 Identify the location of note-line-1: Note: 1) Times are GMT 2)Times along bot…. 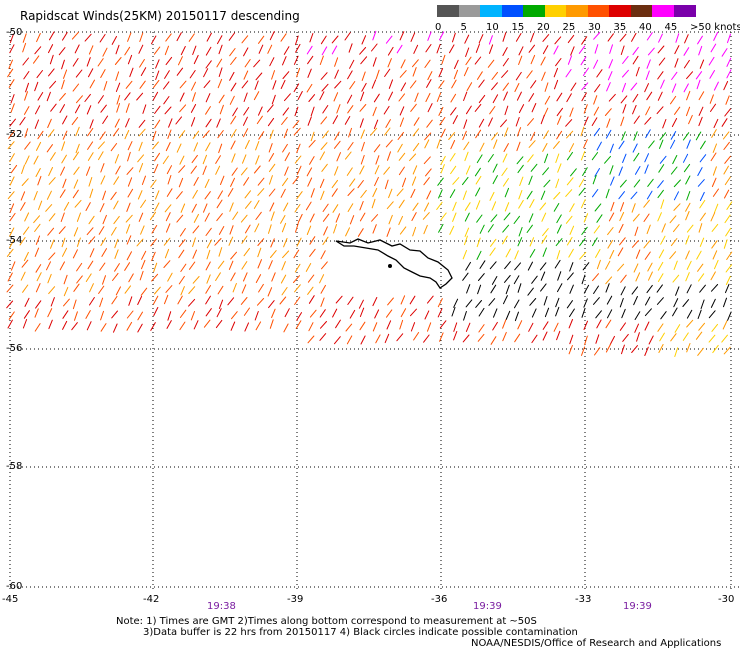
(326, 621).